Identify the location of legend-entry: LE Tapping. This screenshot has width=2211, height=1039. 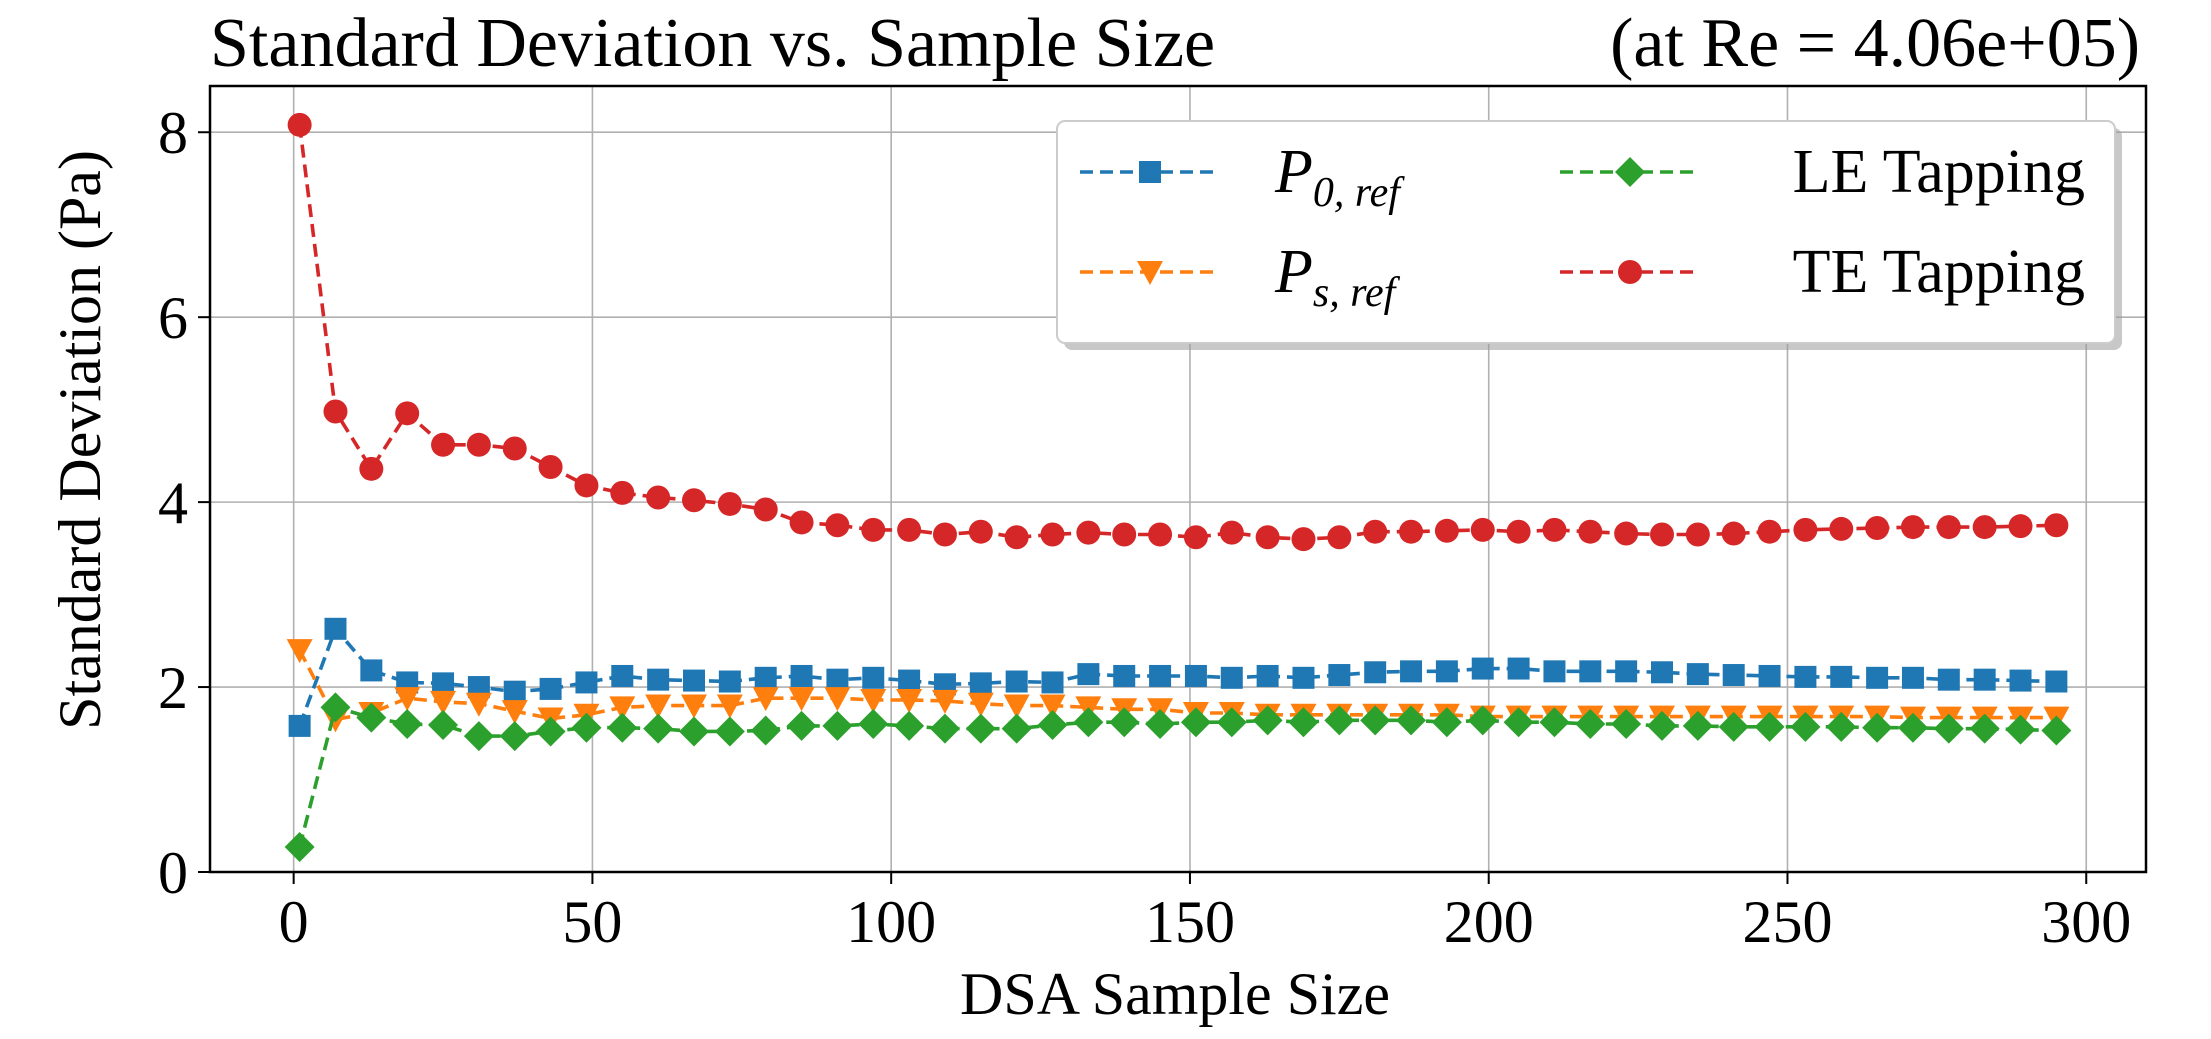
(1822, 172).